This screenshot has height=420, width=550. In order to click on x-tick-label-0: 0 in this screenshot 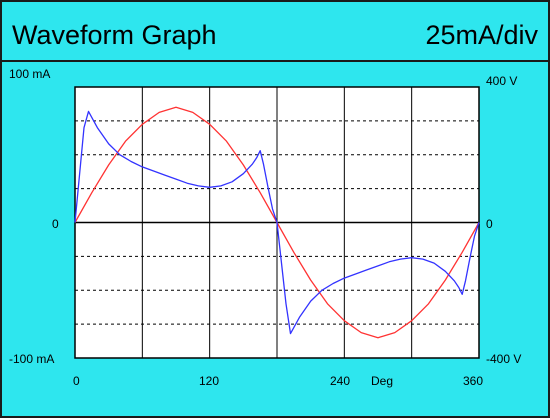, I will do `click(76, 381)`.